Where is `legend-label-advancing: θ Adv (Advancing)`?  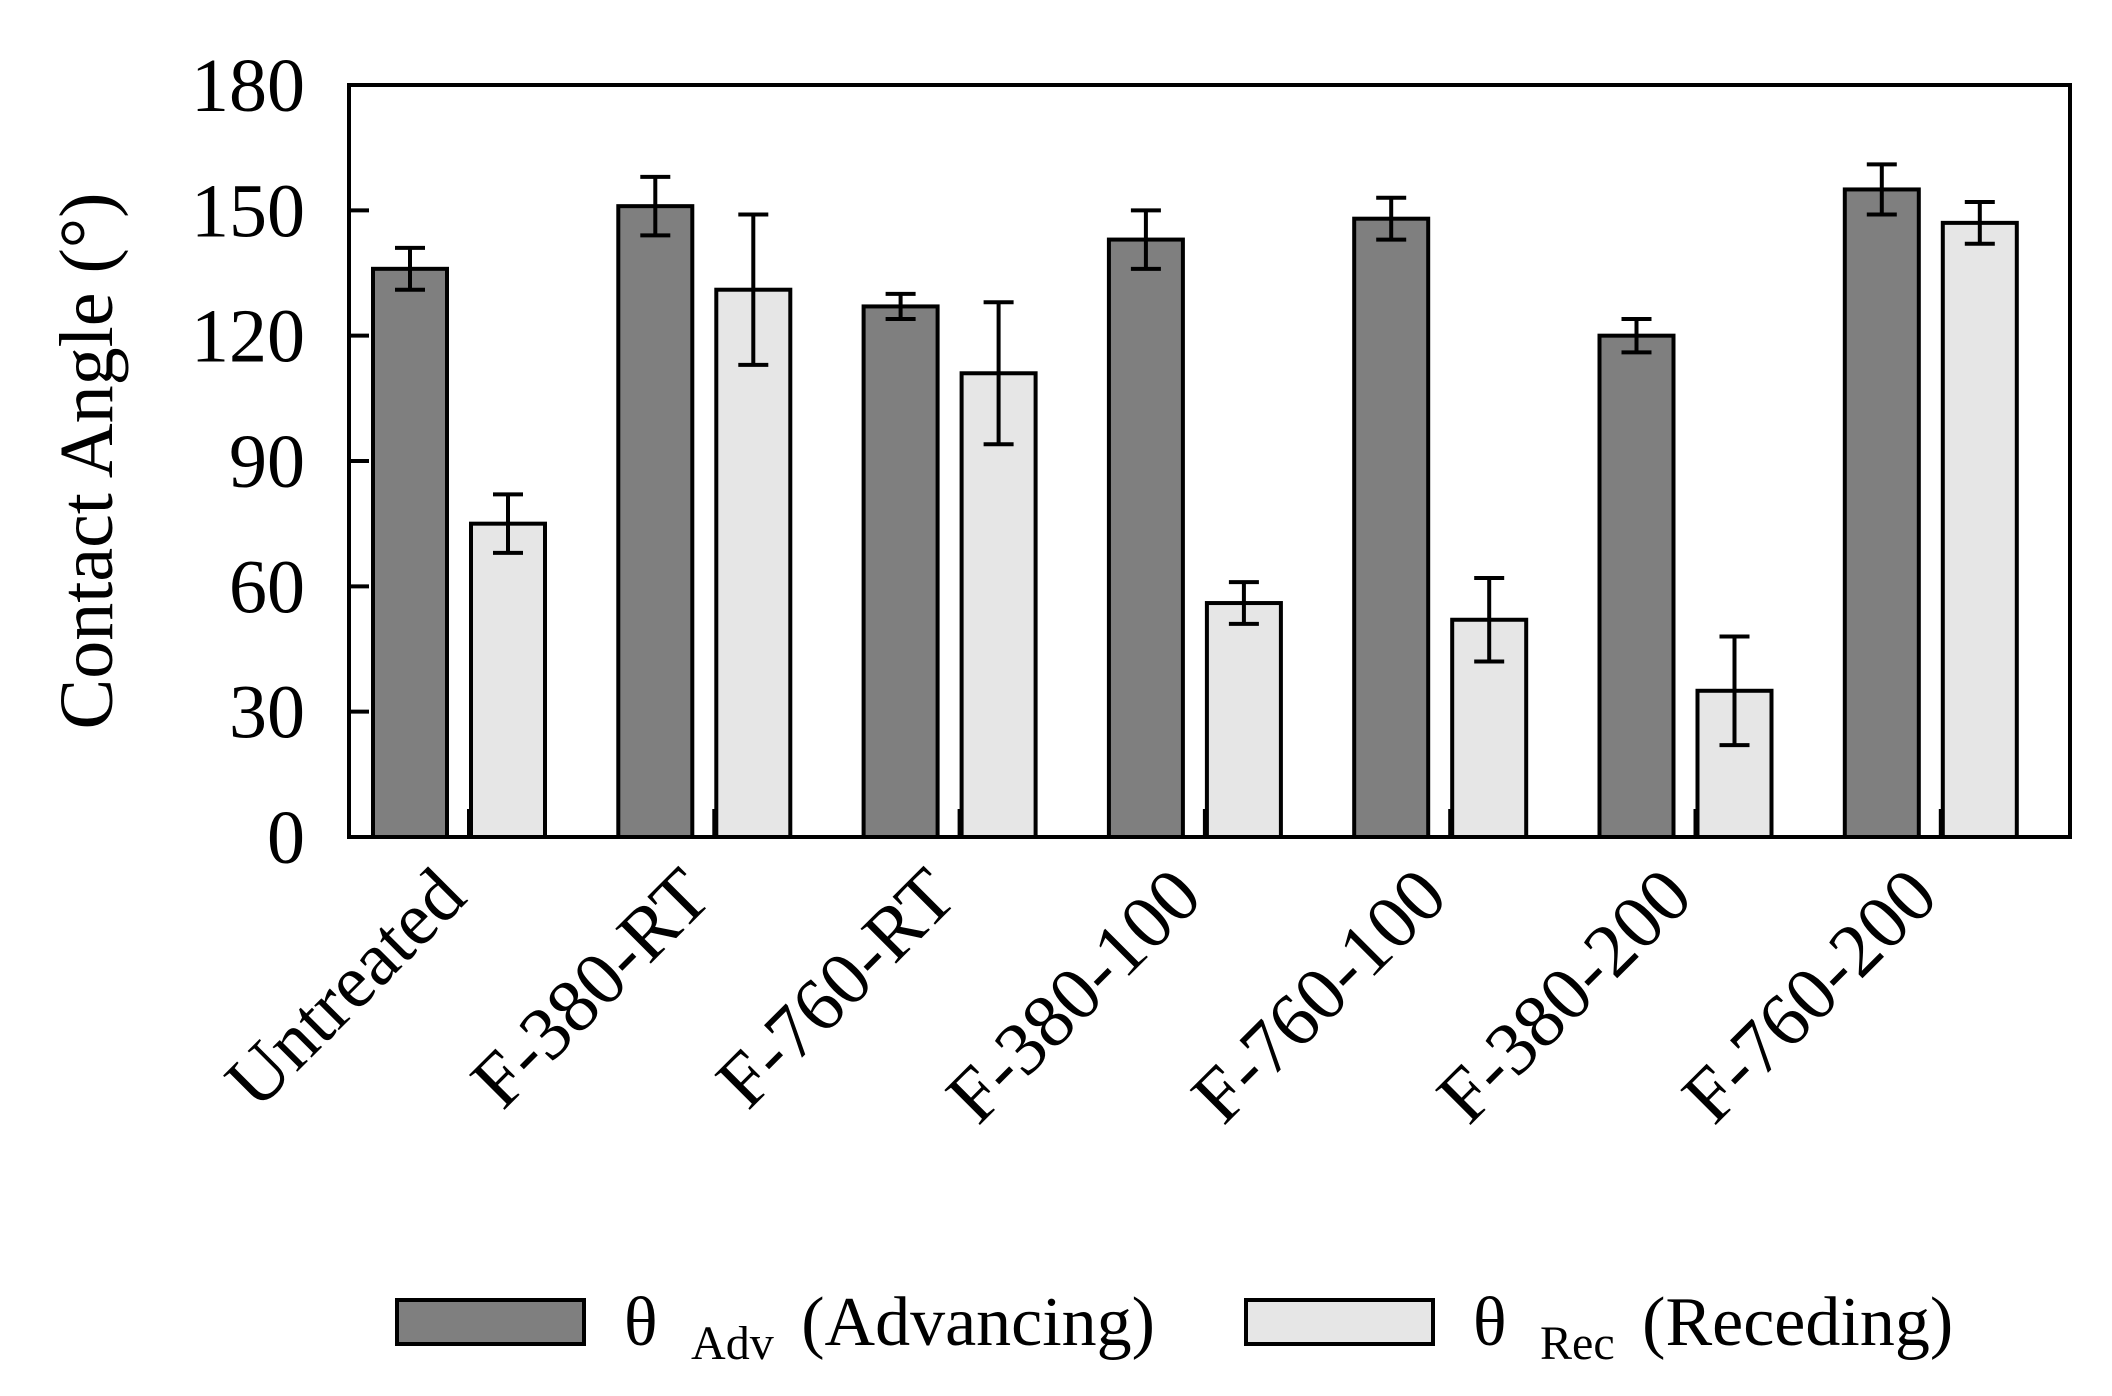 legend-label-advancing: θ Adv (Advancing) is located at coordinates (889, 1329).